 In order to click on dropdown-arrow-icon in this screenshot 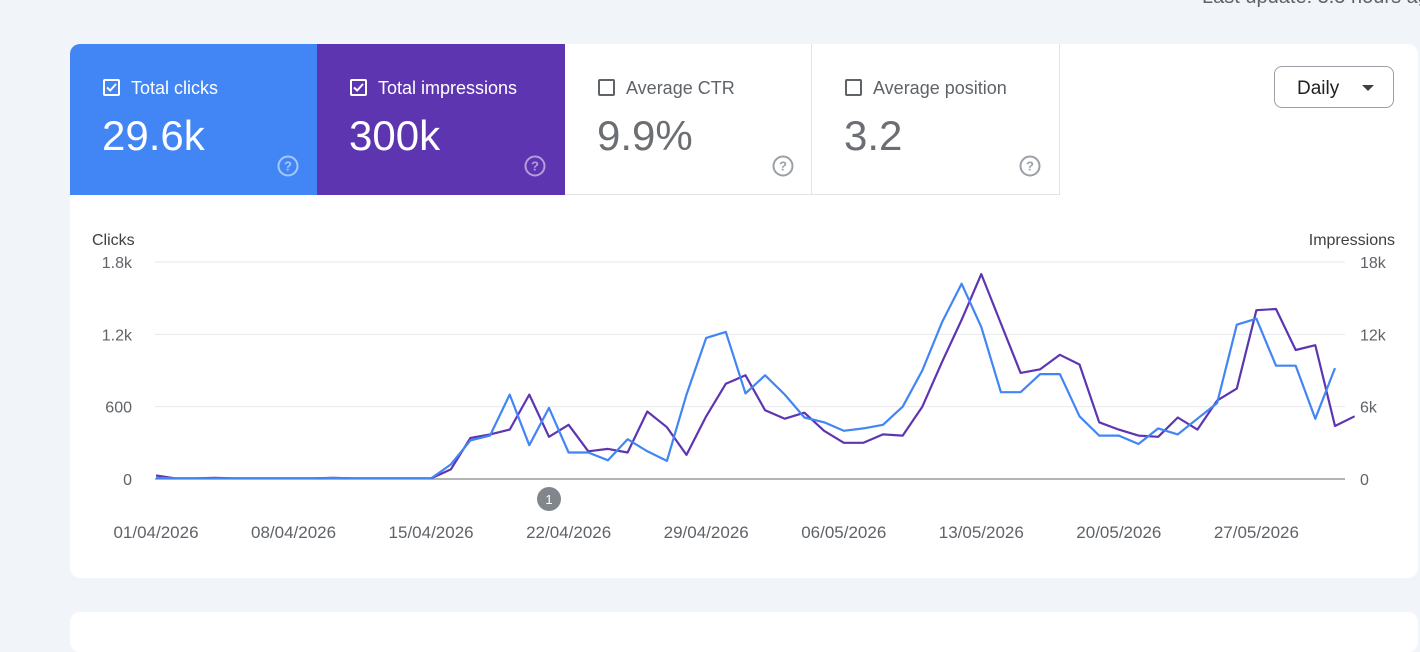, I will do `click(1368, 88)`.